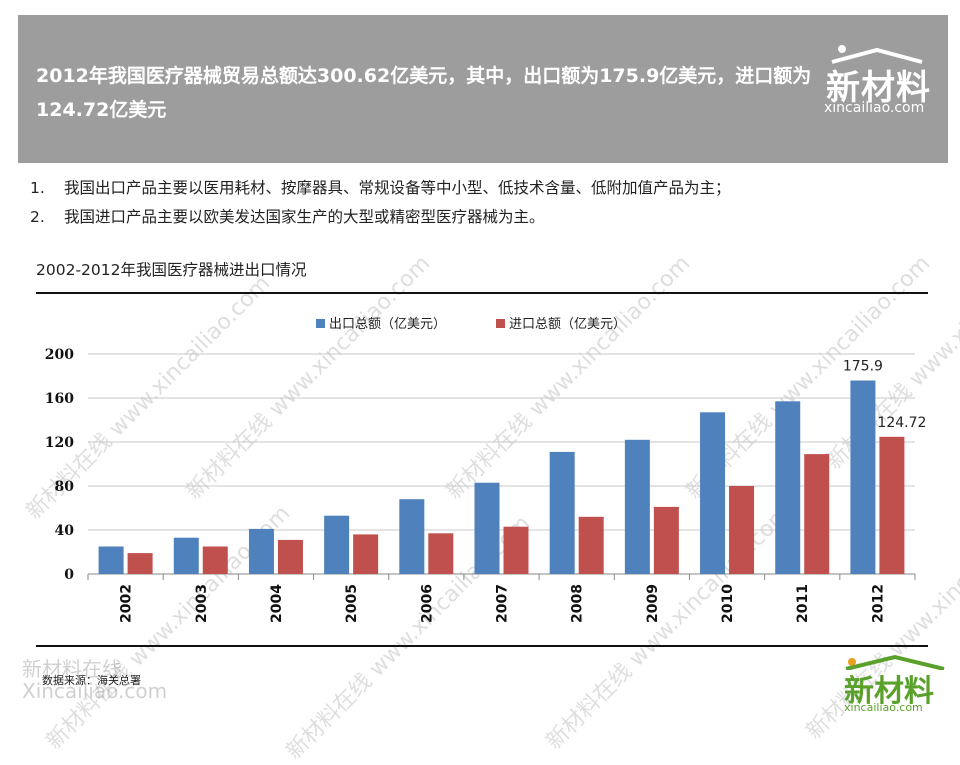 The width and height of the screenshot is (960, 765). Describe the element at coordinates (889, 691) in the screenshot. I see `logo-bottom-brand: 新材料` at that location.